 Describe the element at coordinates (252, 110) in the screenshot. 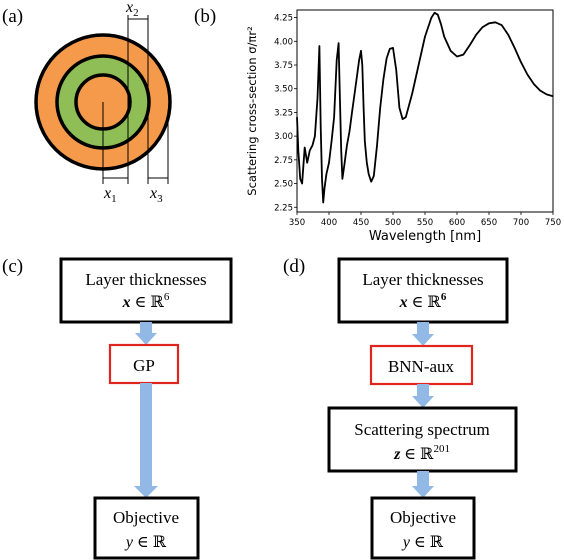

I see `y-axis-label: Scattering cross-section σ/πr²` at that location.